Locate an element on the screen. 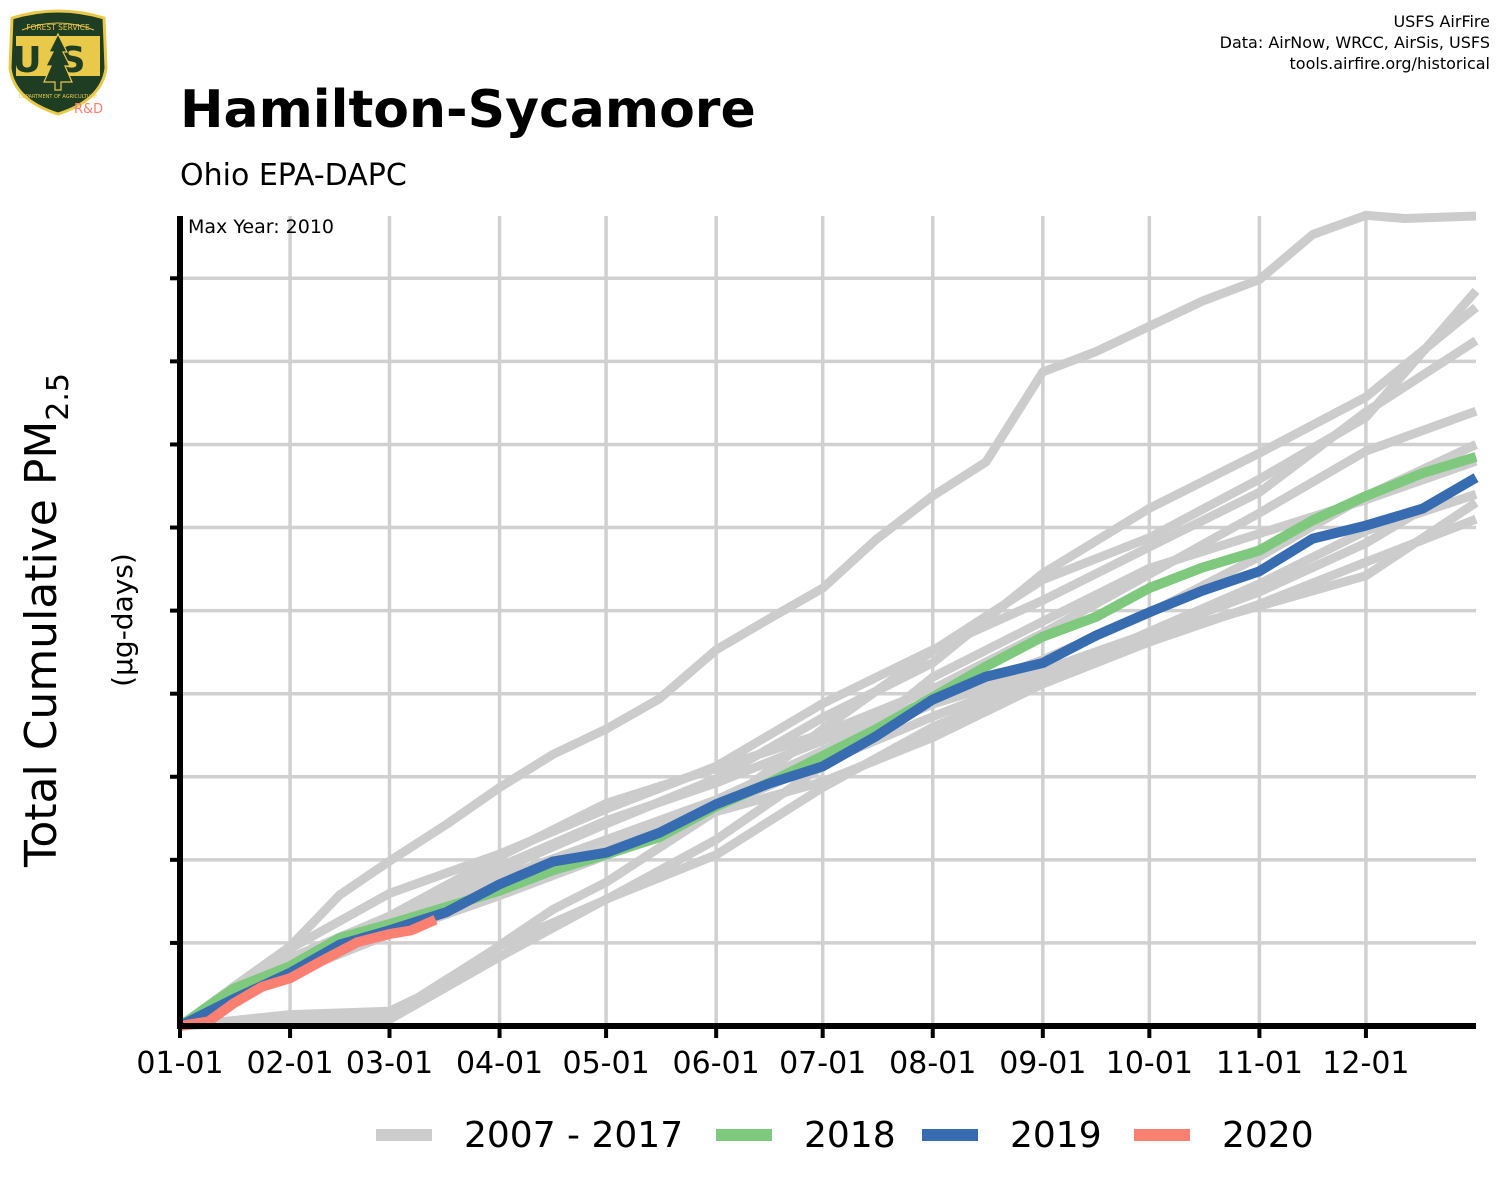  credit-line-1: USFS AirFire is located at coordinates (1441, 21).